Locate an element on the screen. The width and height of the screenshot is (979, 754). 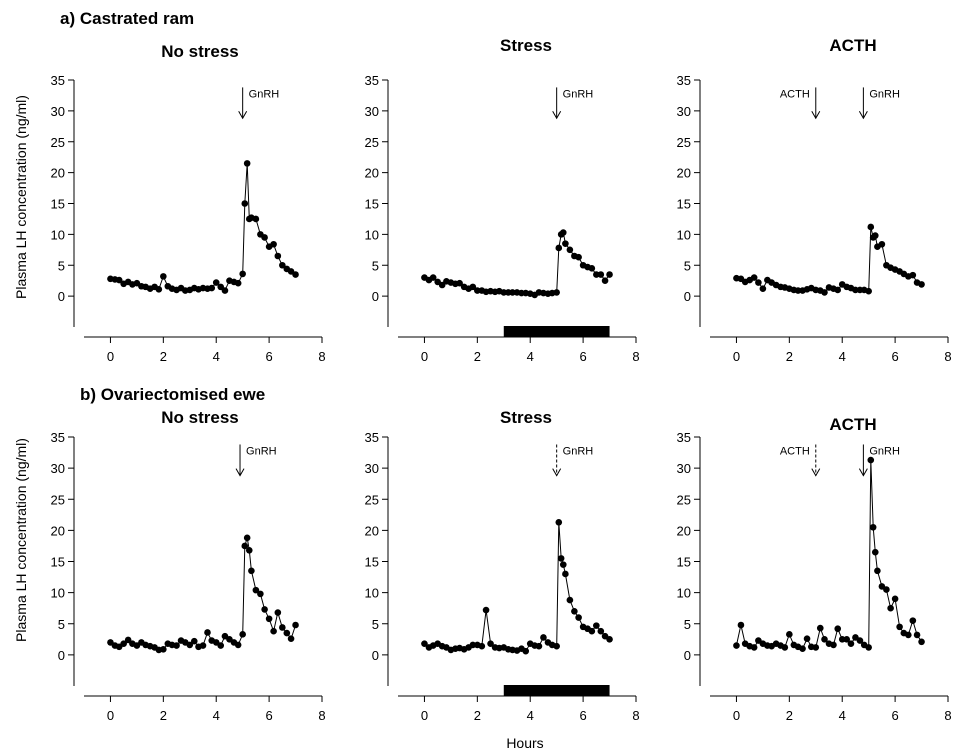
annotation-label-2-1: GnRH is located at coordinates (884, 94).